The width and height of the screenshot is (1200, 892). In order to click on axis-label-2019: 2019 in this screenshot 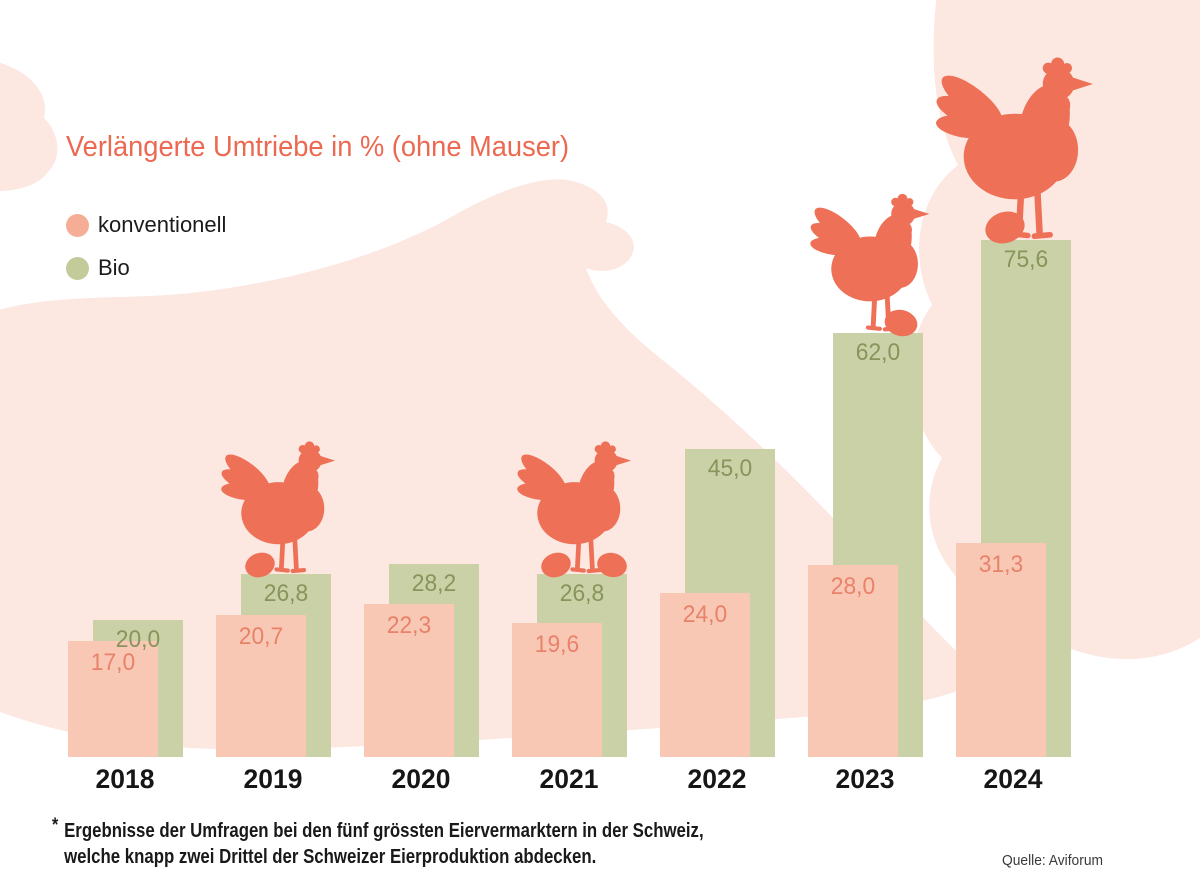, I will do `click(273, 779)`.